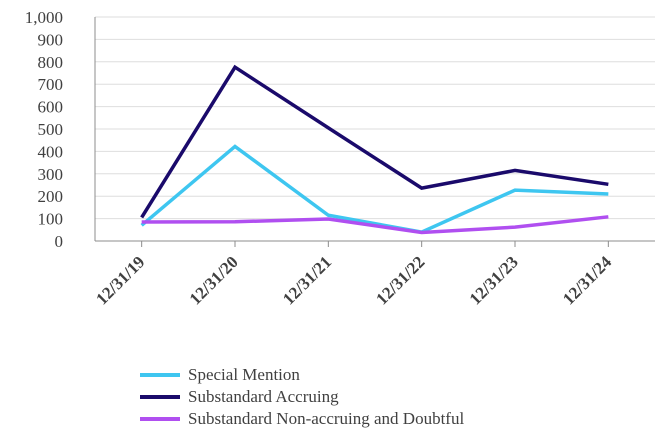  Describe the element at coordinates (44, 17) in the screenshot. I see `y-tick-label: 1,000` at that location.